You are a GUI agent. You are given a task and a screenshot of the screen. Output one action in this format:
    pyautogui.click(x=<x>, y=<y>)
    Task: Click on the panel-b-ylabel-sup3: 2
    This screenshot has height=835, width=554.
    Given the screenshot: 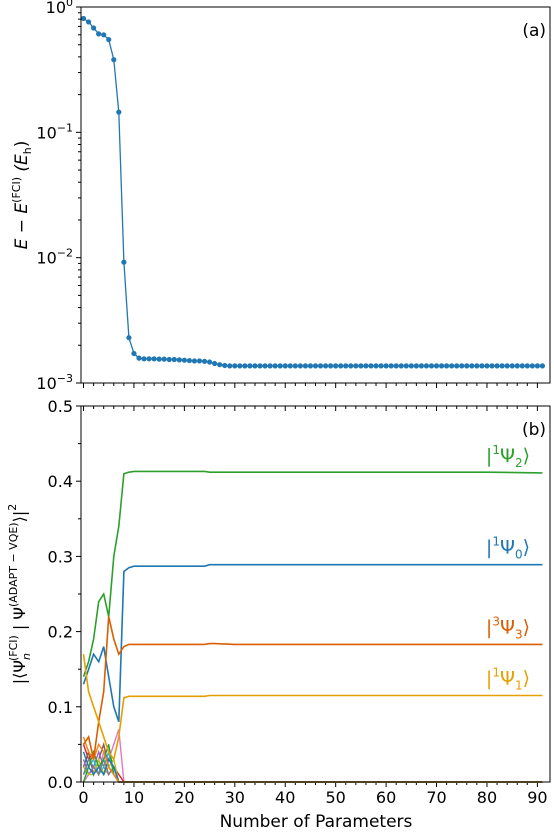 What is the action you would take?
    pyautogui.click(x=12, y=507)
    